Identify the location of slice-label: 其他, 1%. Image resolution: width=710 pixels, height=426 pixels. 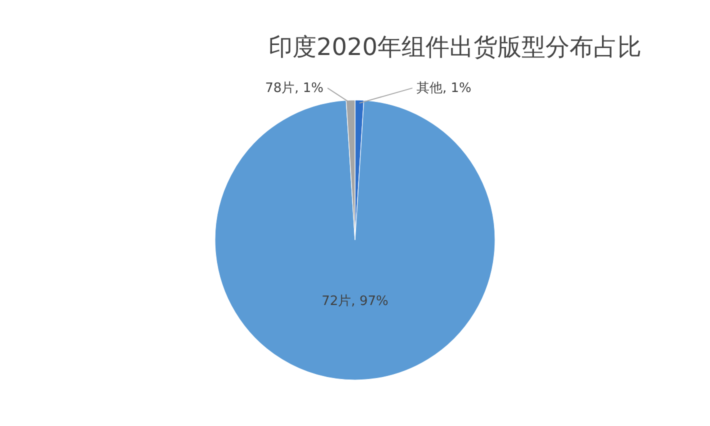
(444, 88).